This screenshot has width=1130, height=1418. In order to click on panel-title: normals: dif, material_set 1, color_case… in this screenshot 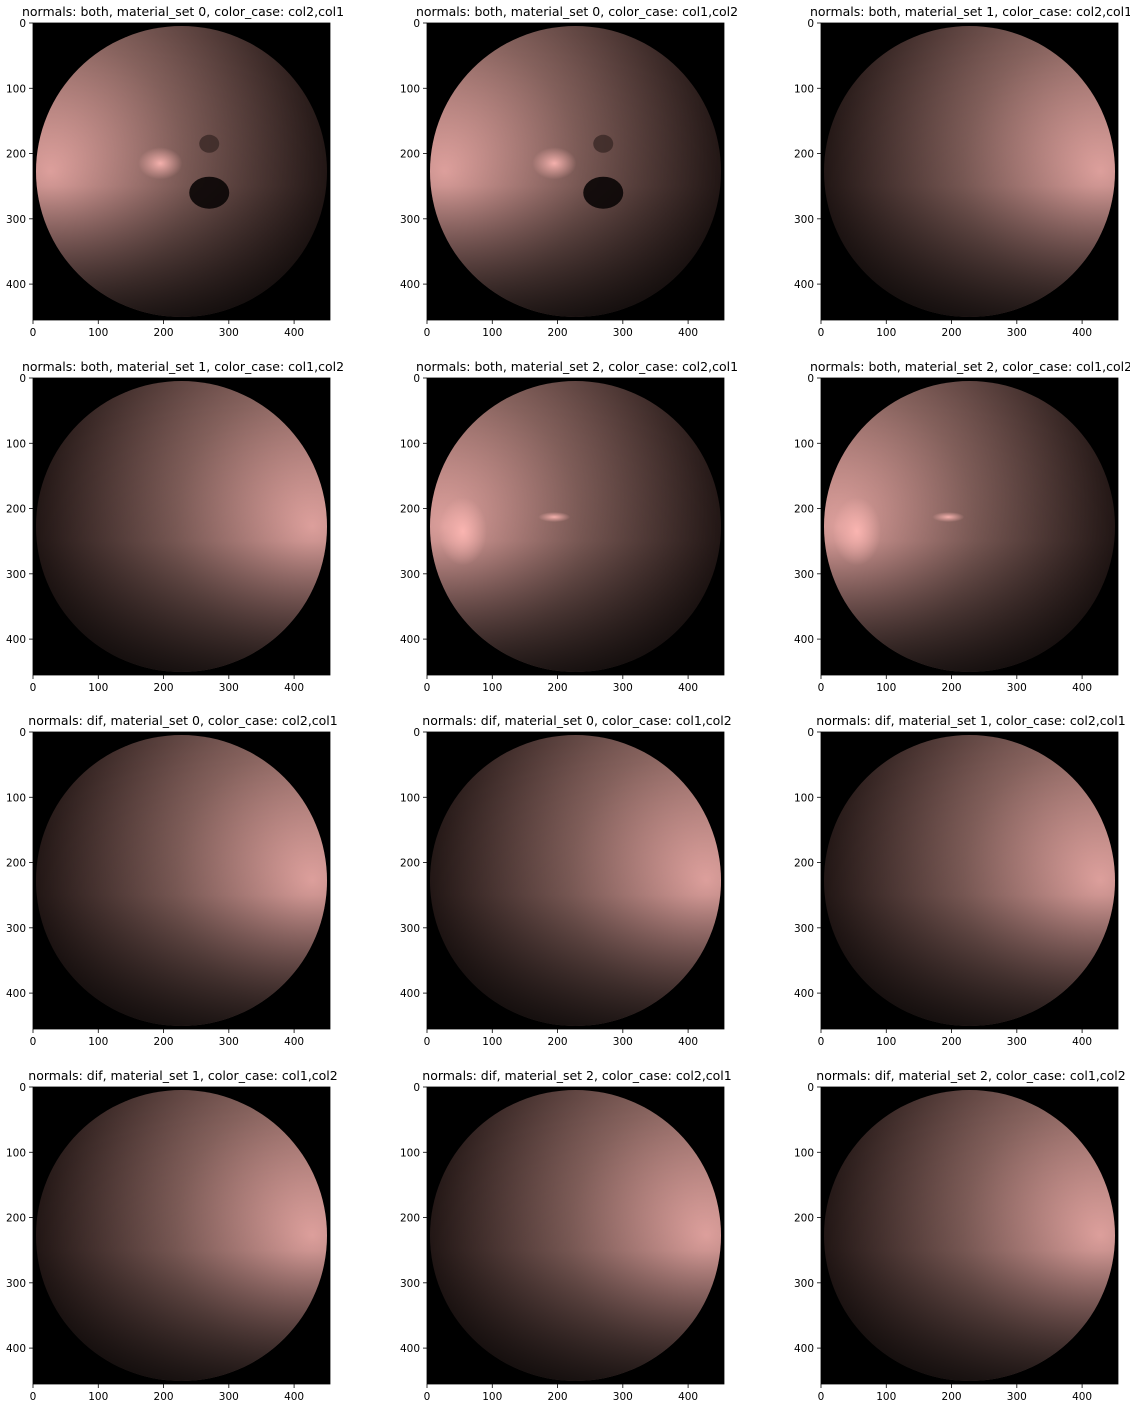, I will do `click(183, 1075)`.